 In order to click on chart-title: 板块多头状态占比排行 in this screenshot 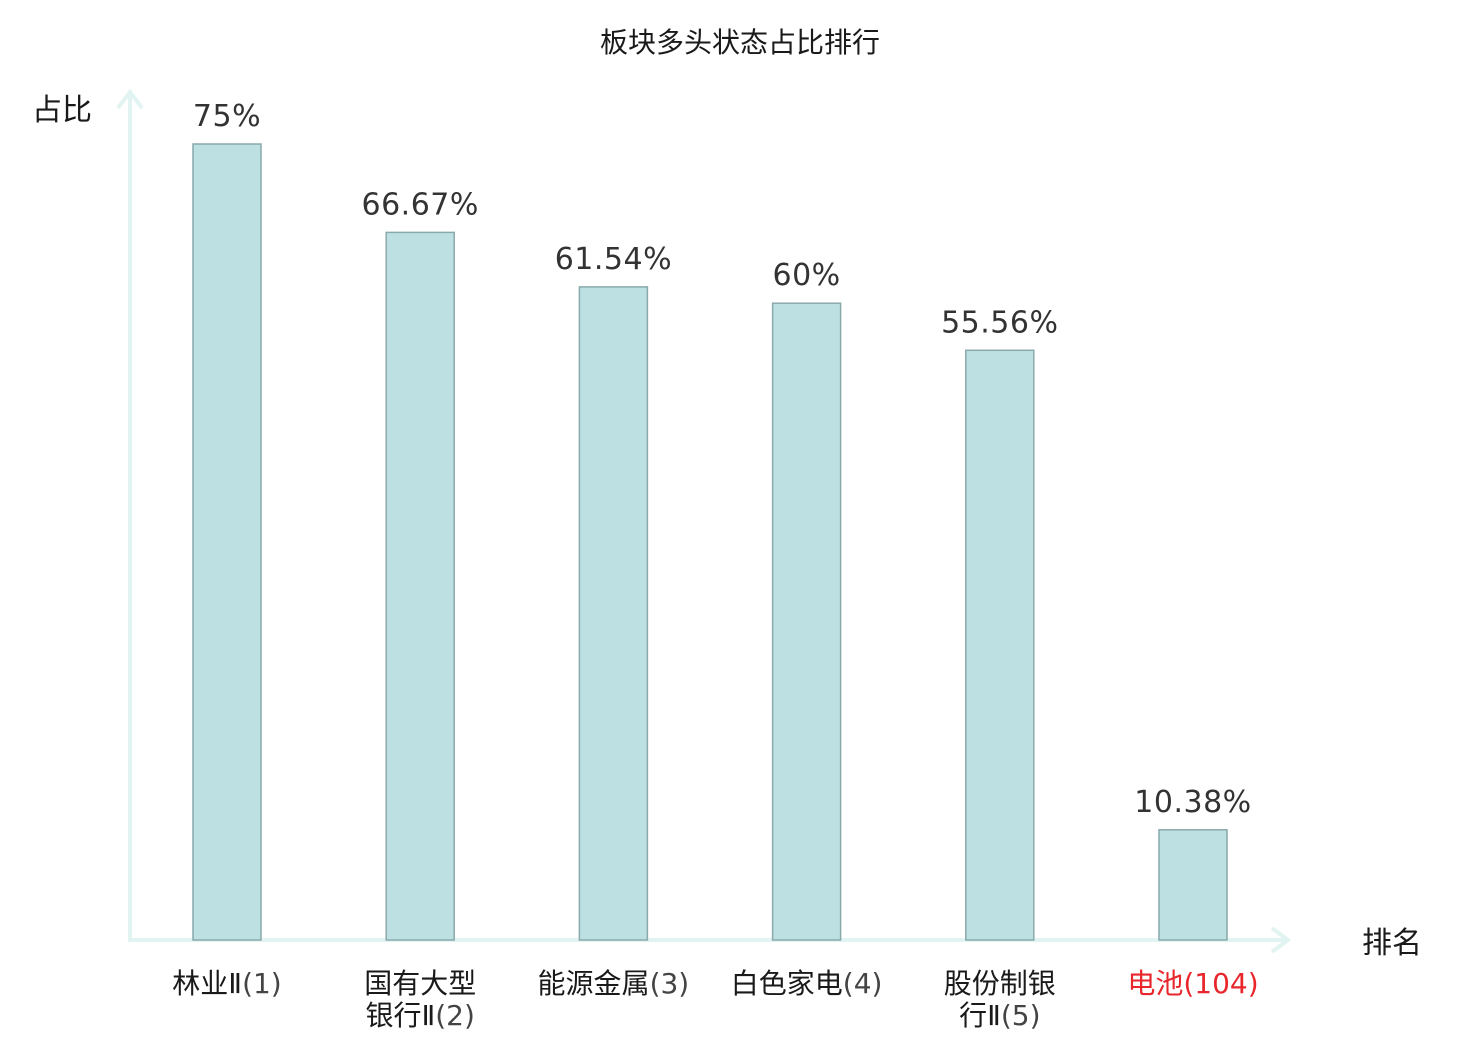, I will do `click(740, 42)`.